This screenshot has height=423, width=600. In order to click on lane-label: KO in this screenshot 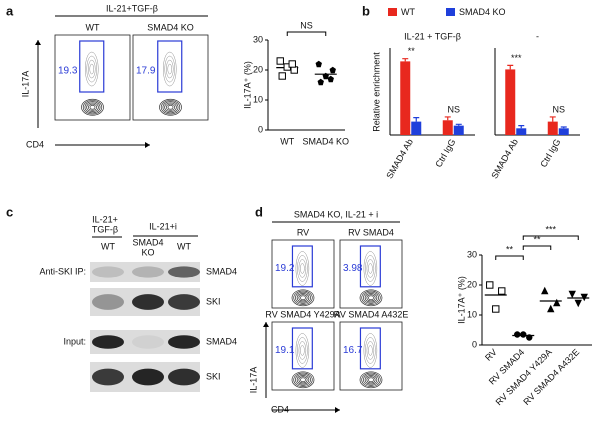, I will do `click(147, 252)`.